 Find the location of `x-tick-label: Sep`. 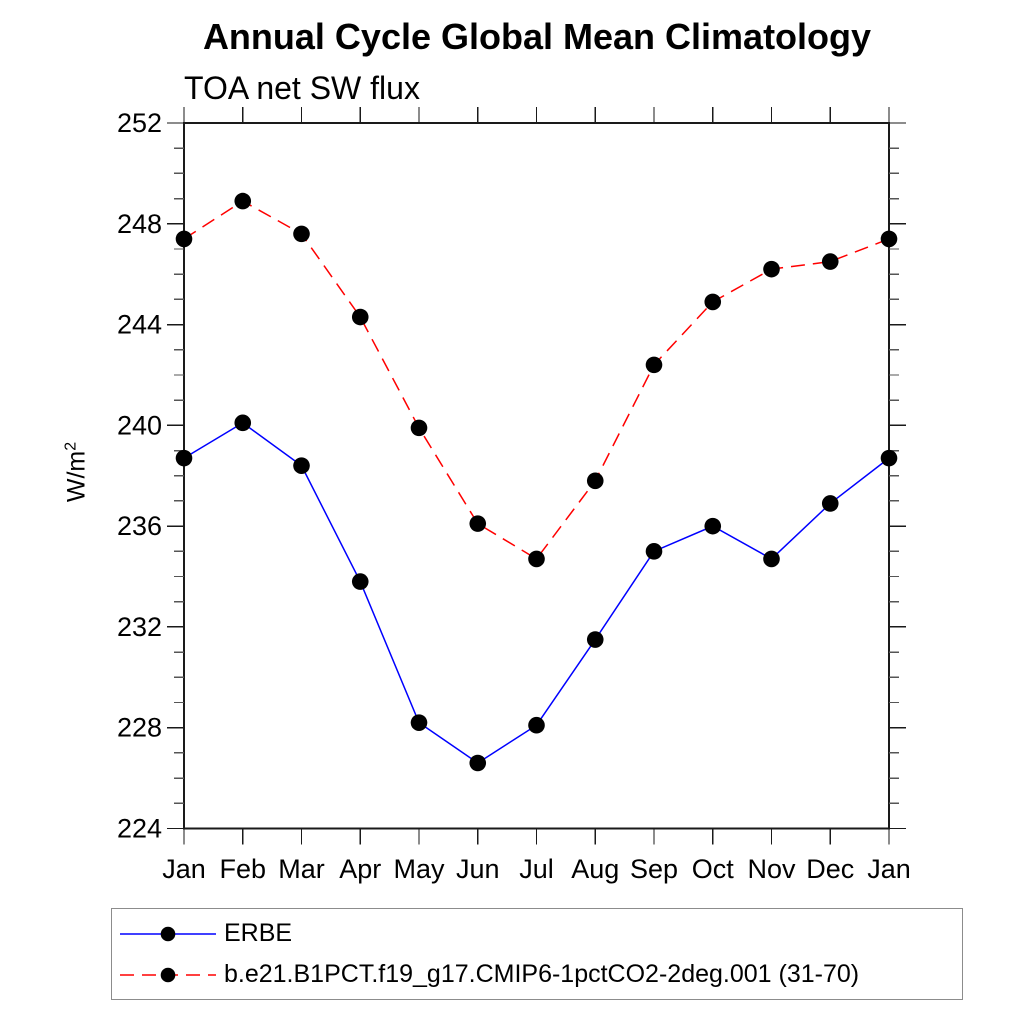

x-tick-label: Sep is located at coordinates (654, 869).